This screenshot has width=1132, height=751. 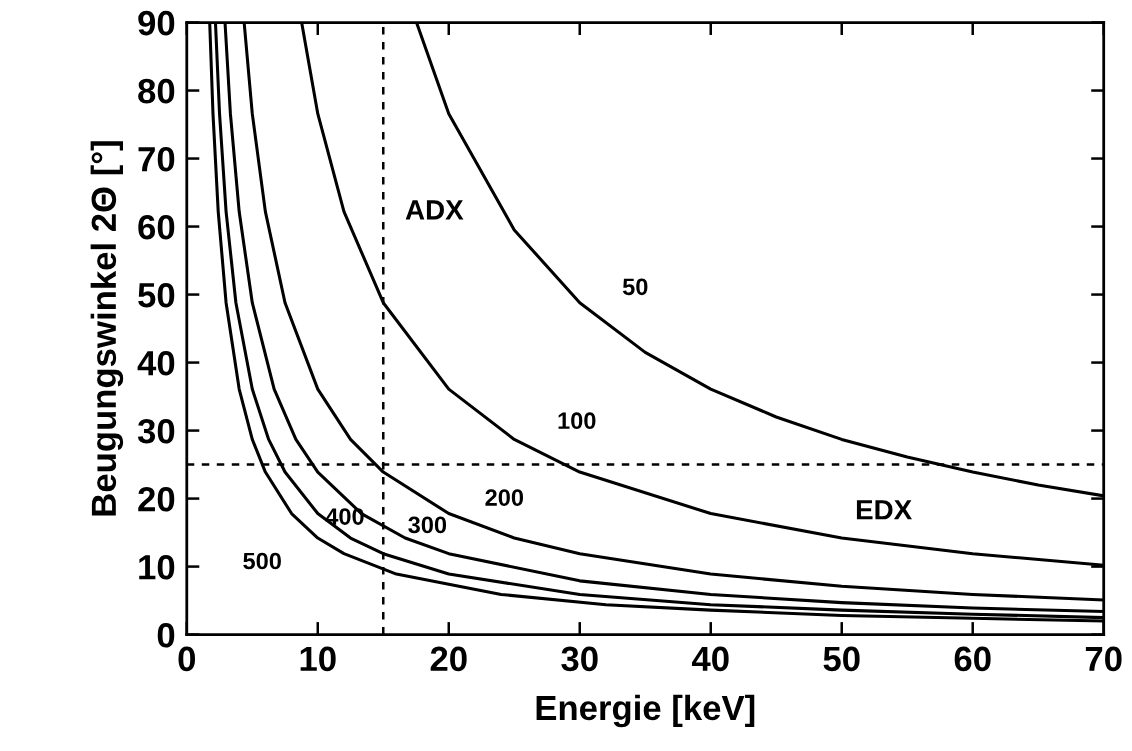 I want to click on y-tick-label: 50, so click(x=156, y=295).